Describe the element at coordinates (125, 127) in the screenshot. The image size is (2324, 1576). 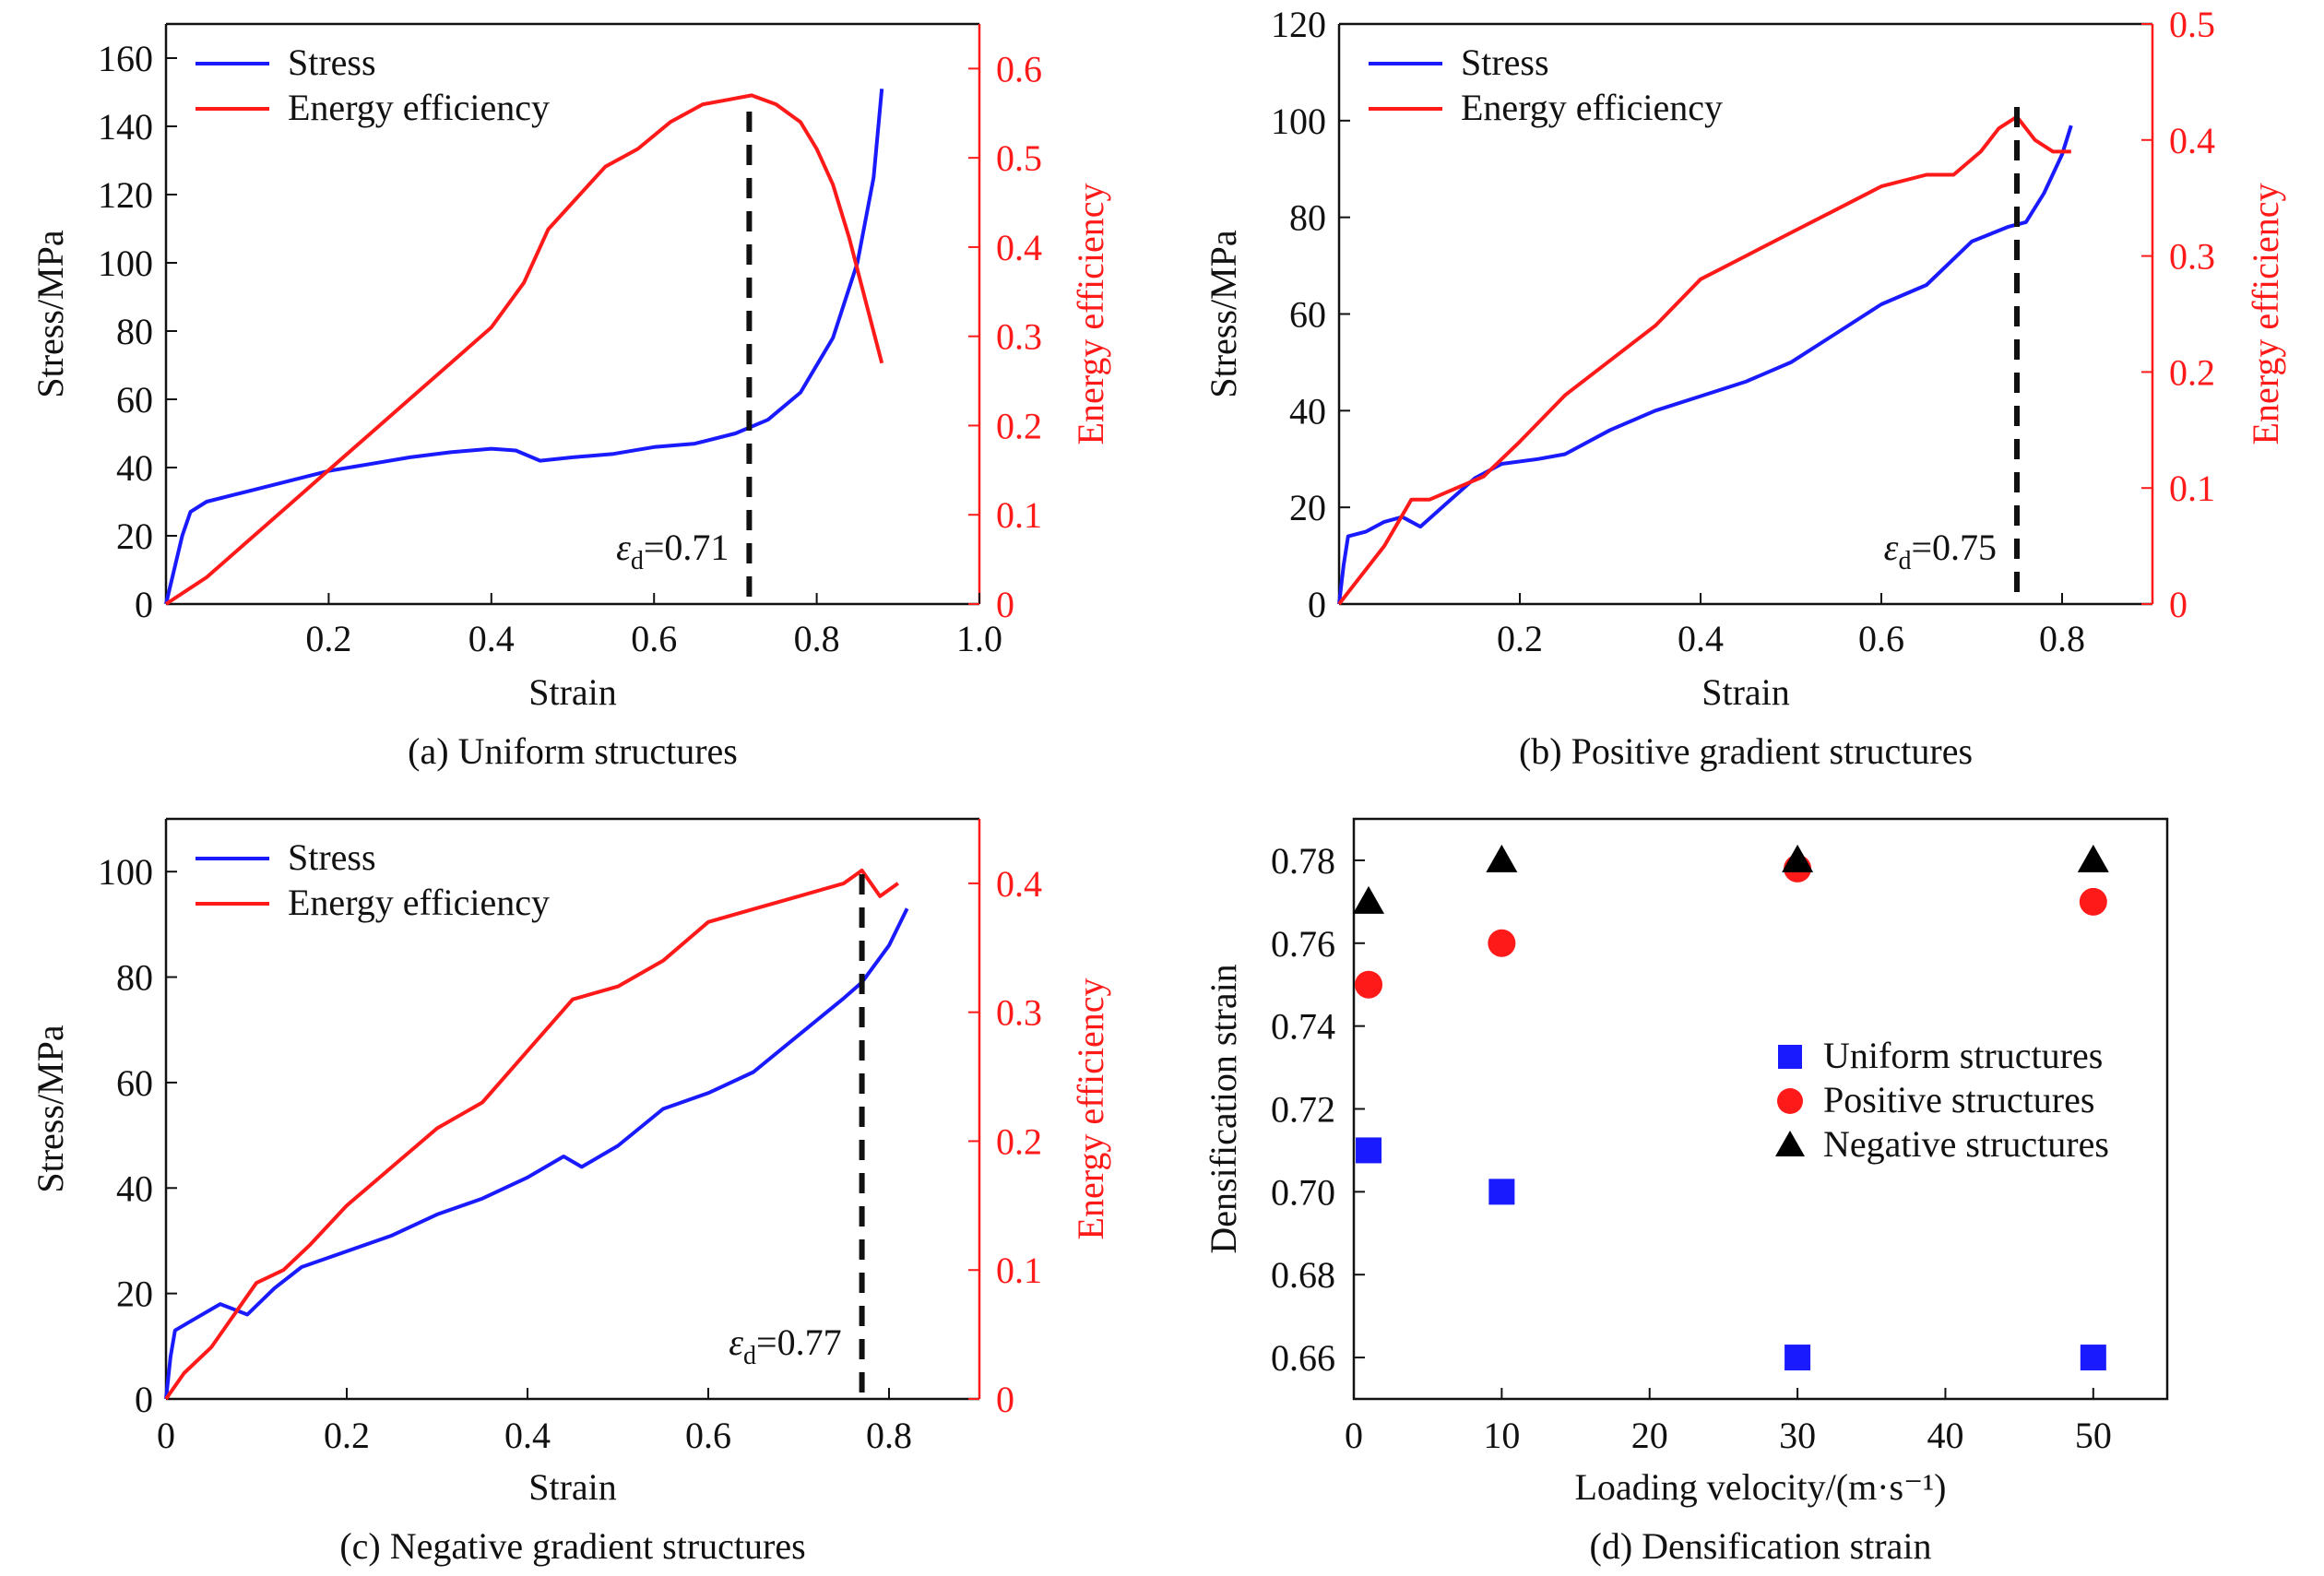
I see `y-tick-label: 140` at that location.